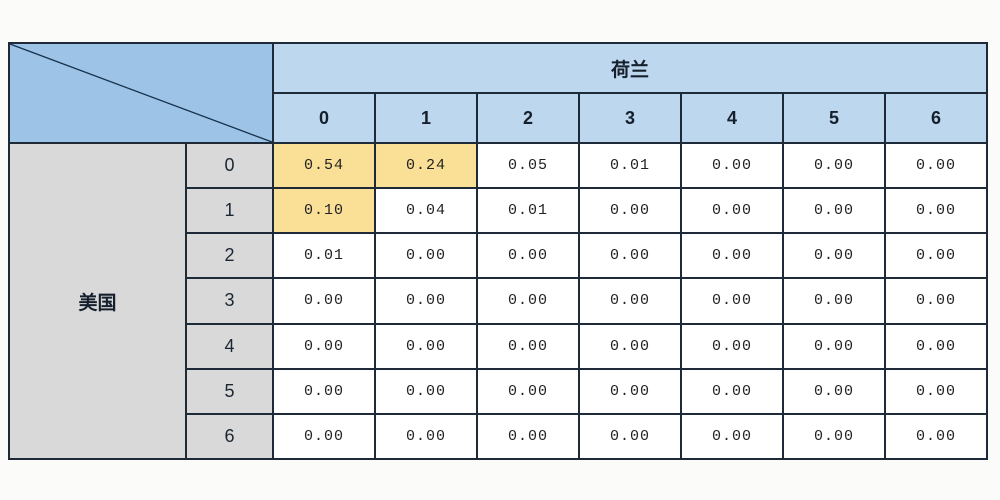 Image resolution: width=1000 pixels, height=500 pixels. I want to click on cell-2-6: 0.00, so click(936, 256).